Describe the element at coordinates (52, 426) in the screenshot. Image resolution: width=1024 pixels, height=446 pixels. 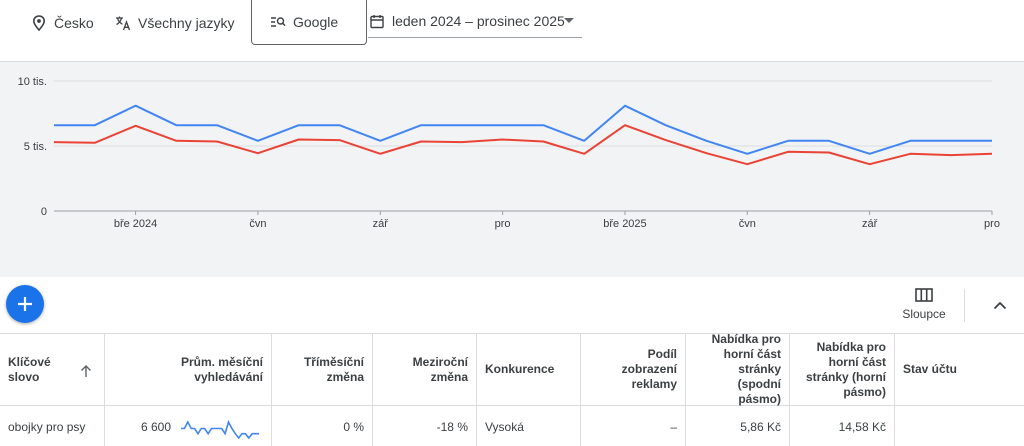
I see `cell-keyword: obojky pro psy` at that location.